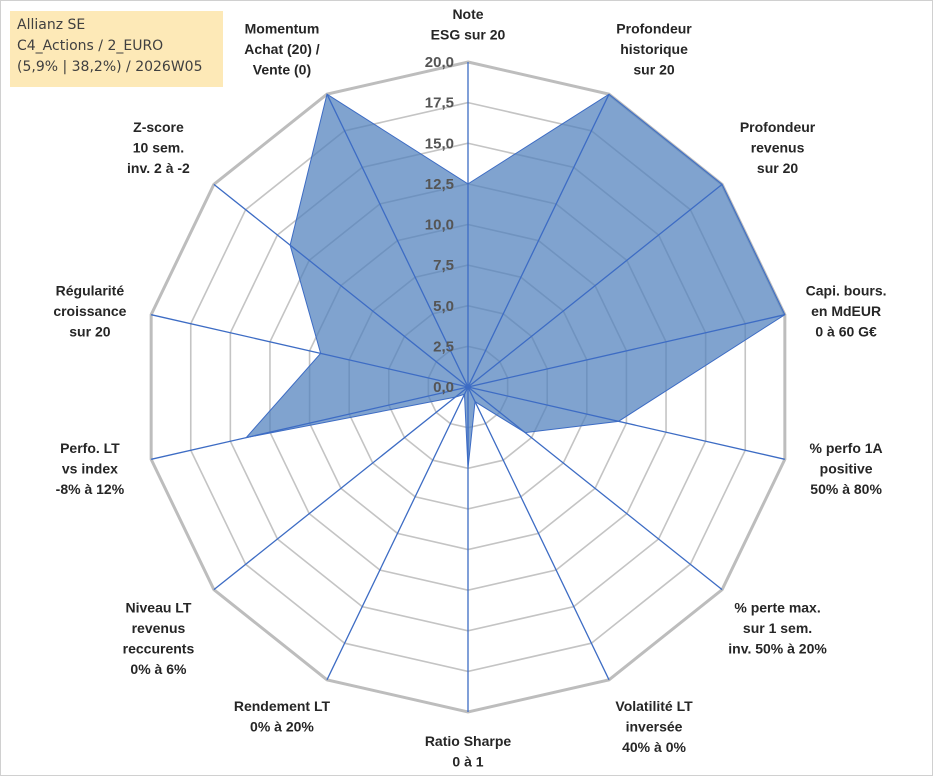 The width and height of the screenshot is (933, 776). Describe the element at coordinates (846, 290) in the screenshot. I see `axis-label-line: Capi. bours.` at that location.